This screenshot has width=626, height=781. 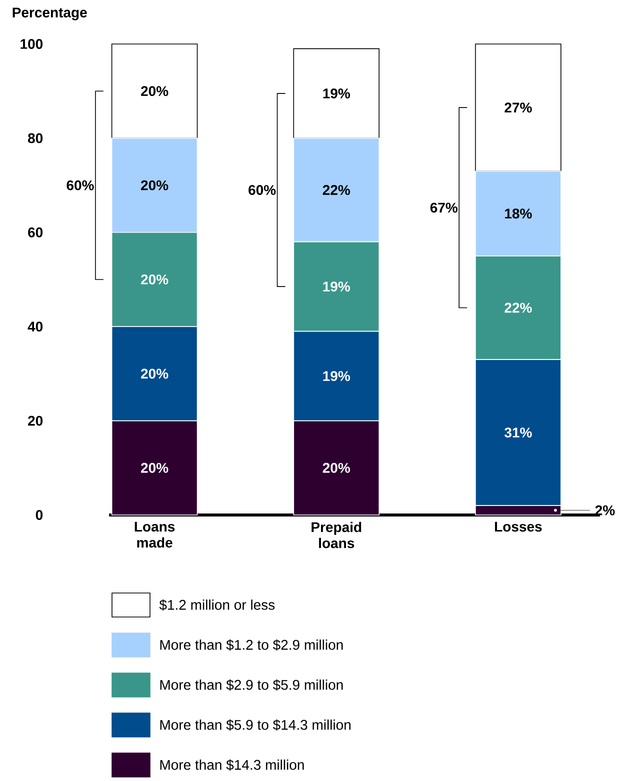 I want to click on y-tick-label: 20, so click(x=35, y=421).